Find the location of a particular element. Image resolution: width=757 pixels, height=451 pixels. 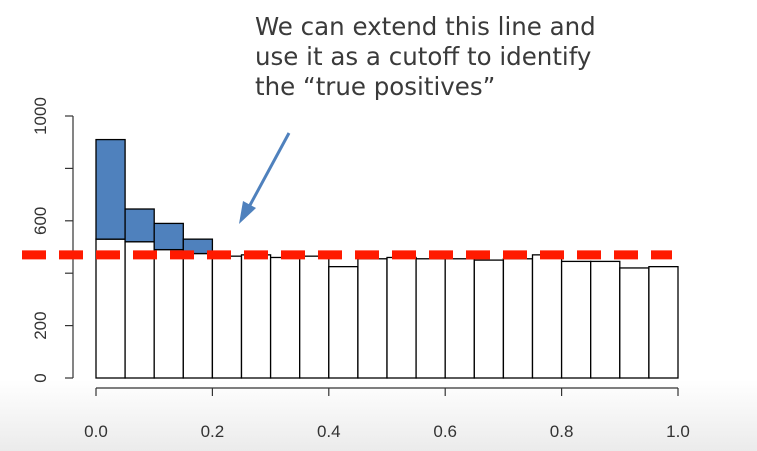

annotation-line-1: We can extend this line and is located at coordinates (425, 26).